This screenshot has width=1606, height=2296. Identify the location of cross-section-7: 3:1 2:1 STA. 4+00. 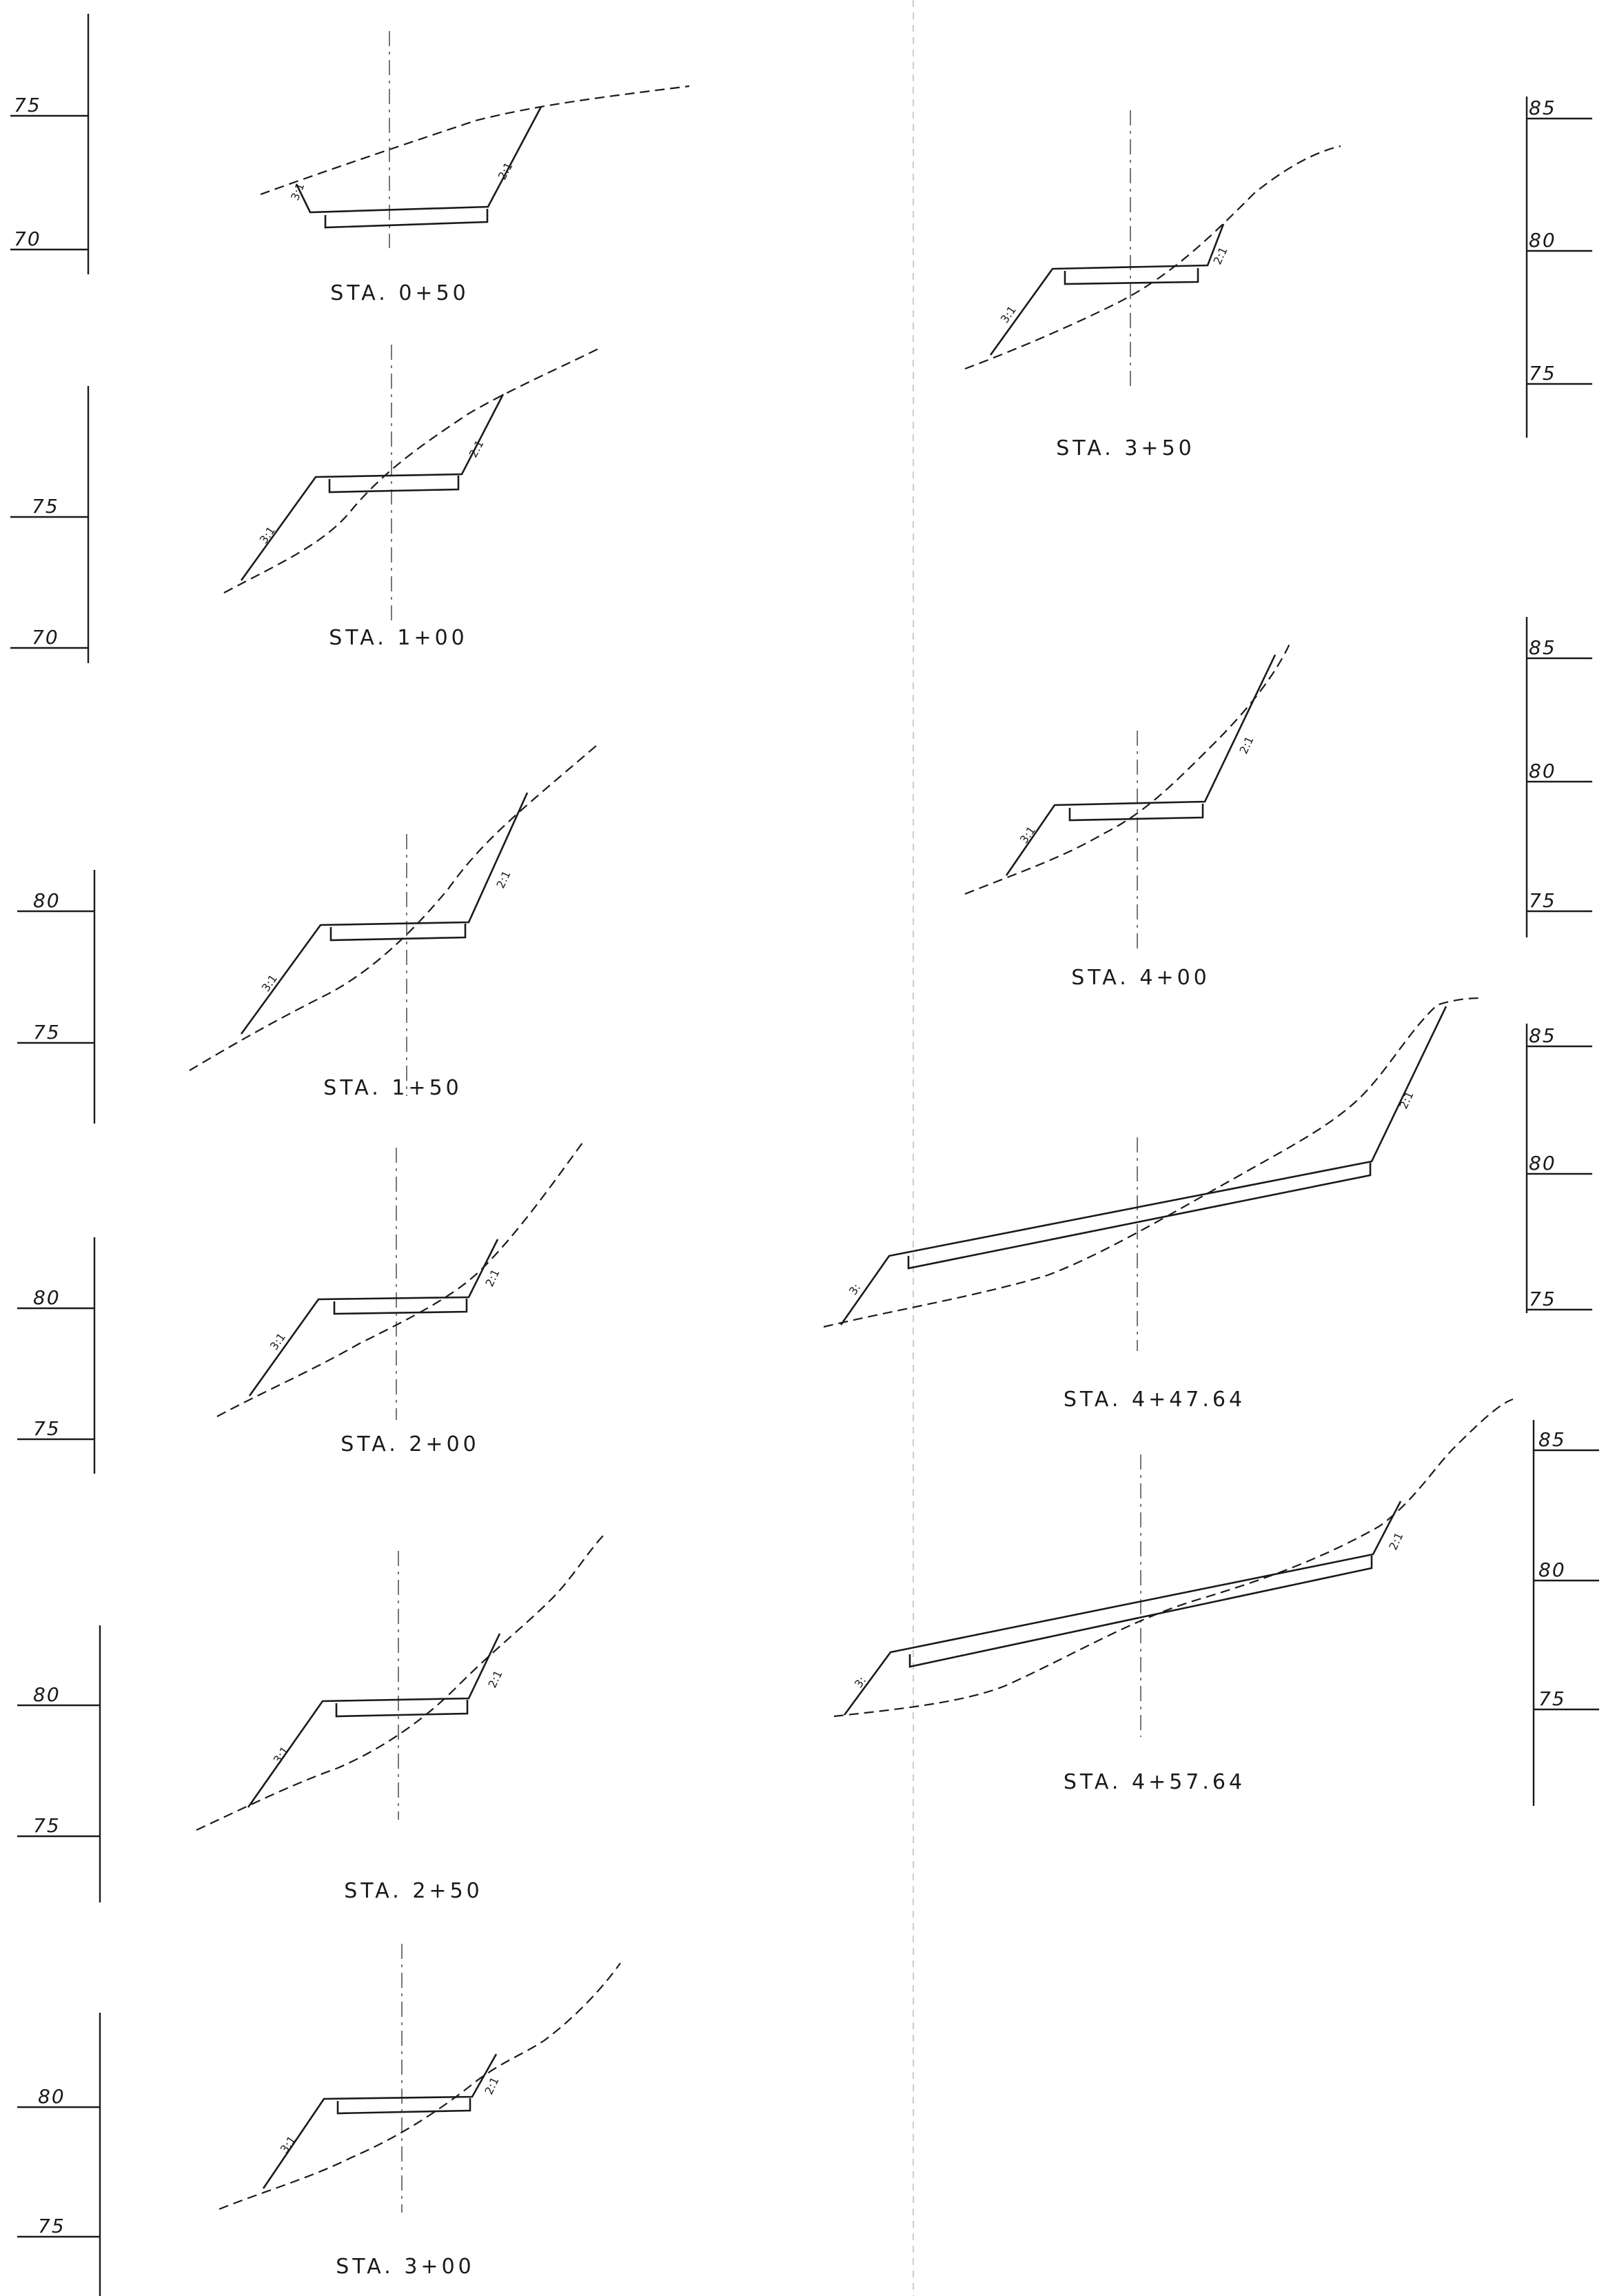
(1127, 816).